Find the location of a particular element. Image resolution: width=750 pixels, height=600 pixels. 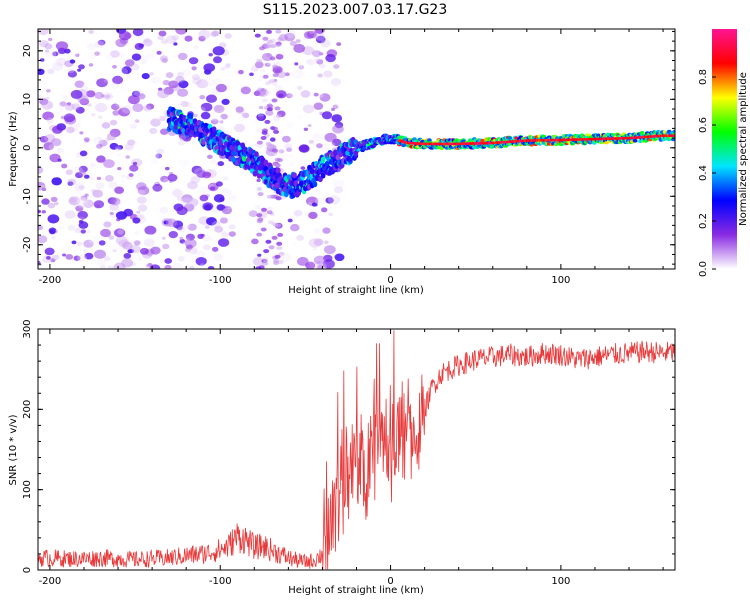

y-tick-label: 100 is located at coordinates (27, 489).